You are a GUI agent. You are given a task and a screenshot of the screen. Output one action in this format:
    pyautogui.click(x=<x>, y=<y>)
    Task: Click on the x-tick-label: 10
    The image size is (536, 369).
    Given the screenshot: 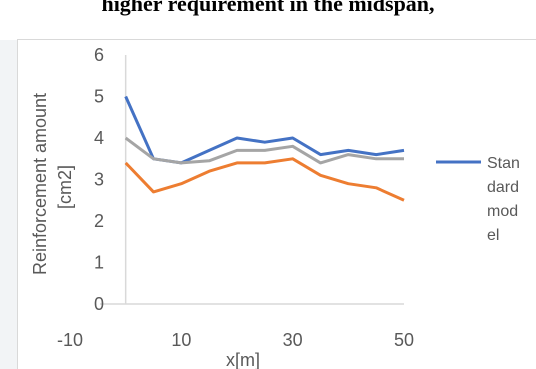 What is the action you would take?
    pyautogui.click(x=181, y=340)
    